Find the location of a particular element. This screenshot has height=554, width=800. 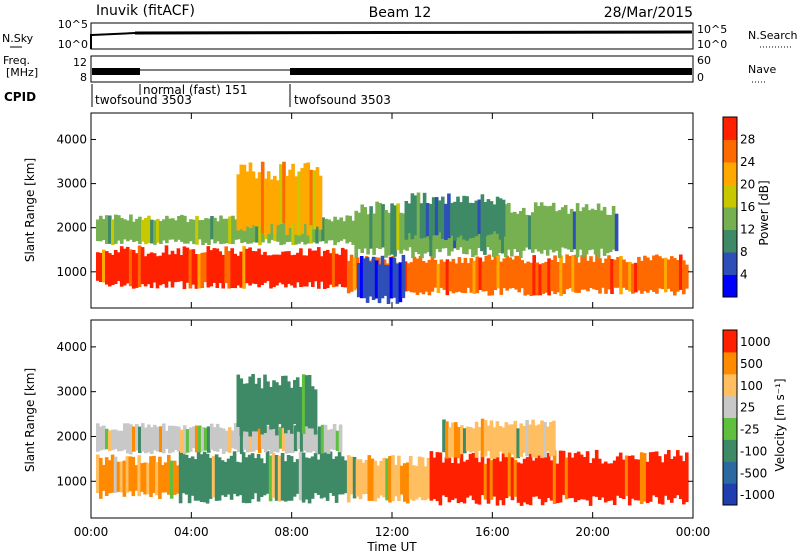

cpid-segment-3: twofsound 3503 is located at coordinates (342, 100).